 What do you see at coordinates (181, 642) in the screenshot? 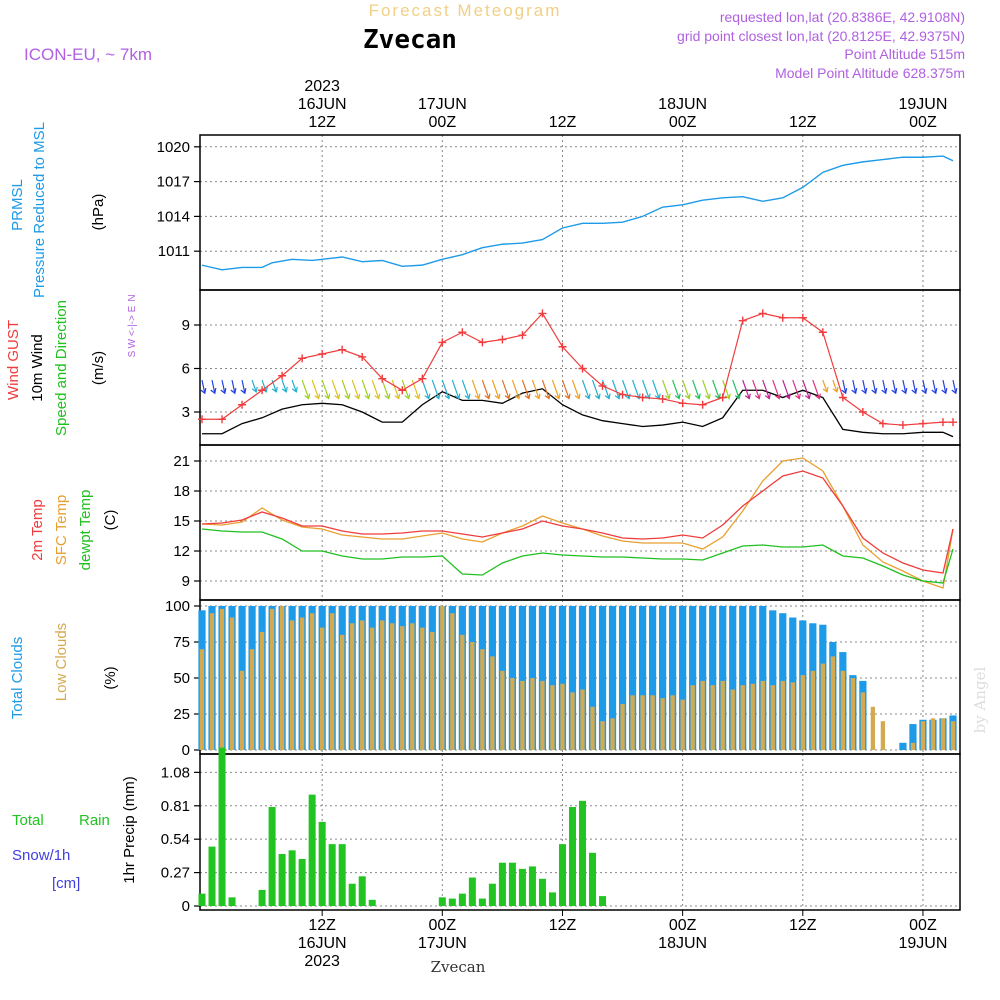
I see `clouds-ytick-label: 75` at bounding box center [181, 642].